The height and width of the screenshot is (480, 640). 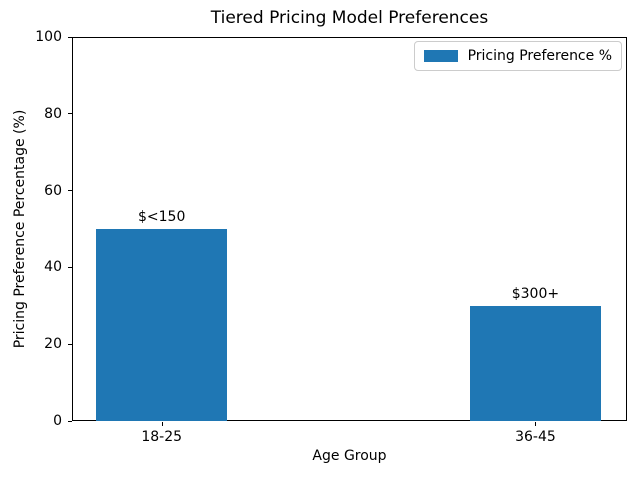 I want to click on x-axis-label: Age Group, so click(x=349, y=456).